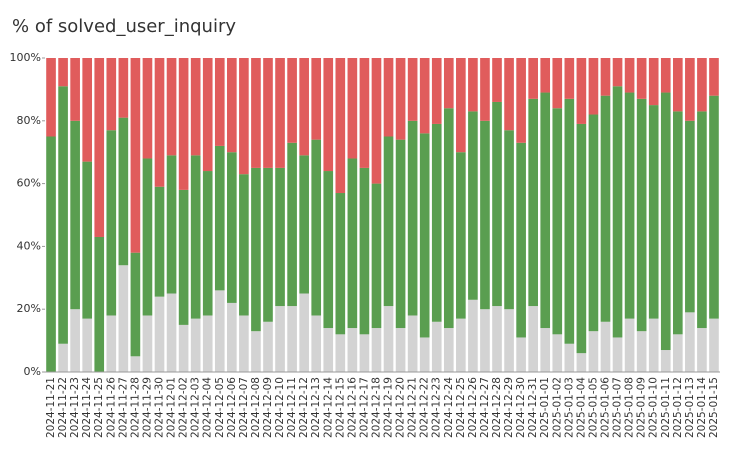 The image size is (729, 452). What do you see at coordinates (268, 407) in the screenshot?
I see `x-tick-label: 2024-12-09` at bounding box center [268, 407].